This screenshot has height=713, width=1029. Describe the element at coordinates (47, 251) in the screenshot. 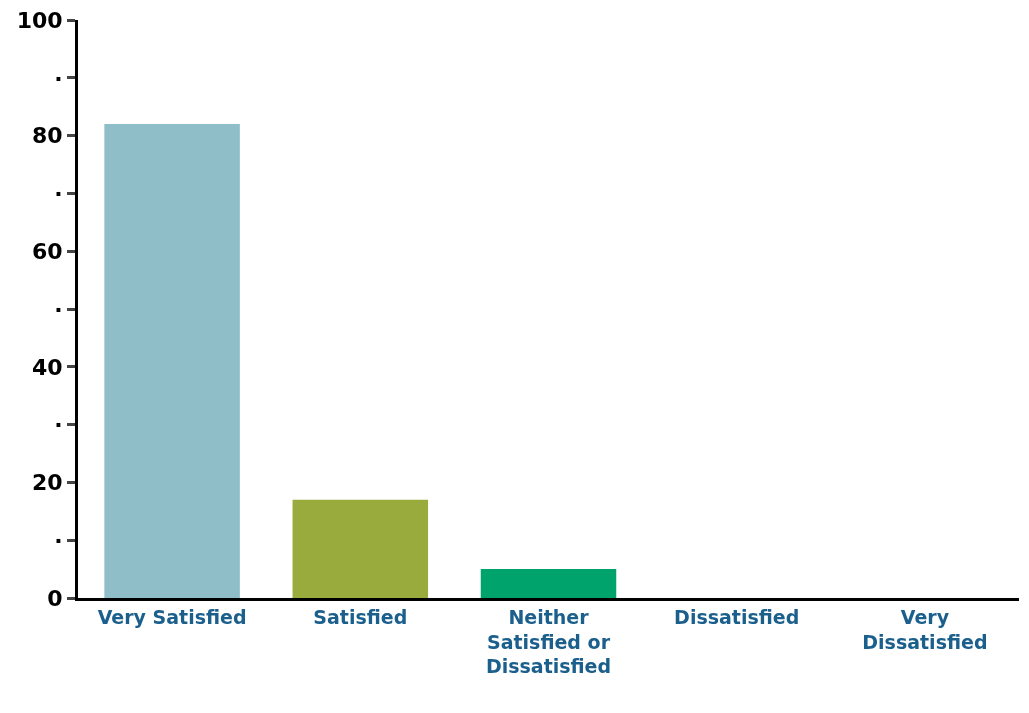

I see `y-tick-label: 60` at that location.